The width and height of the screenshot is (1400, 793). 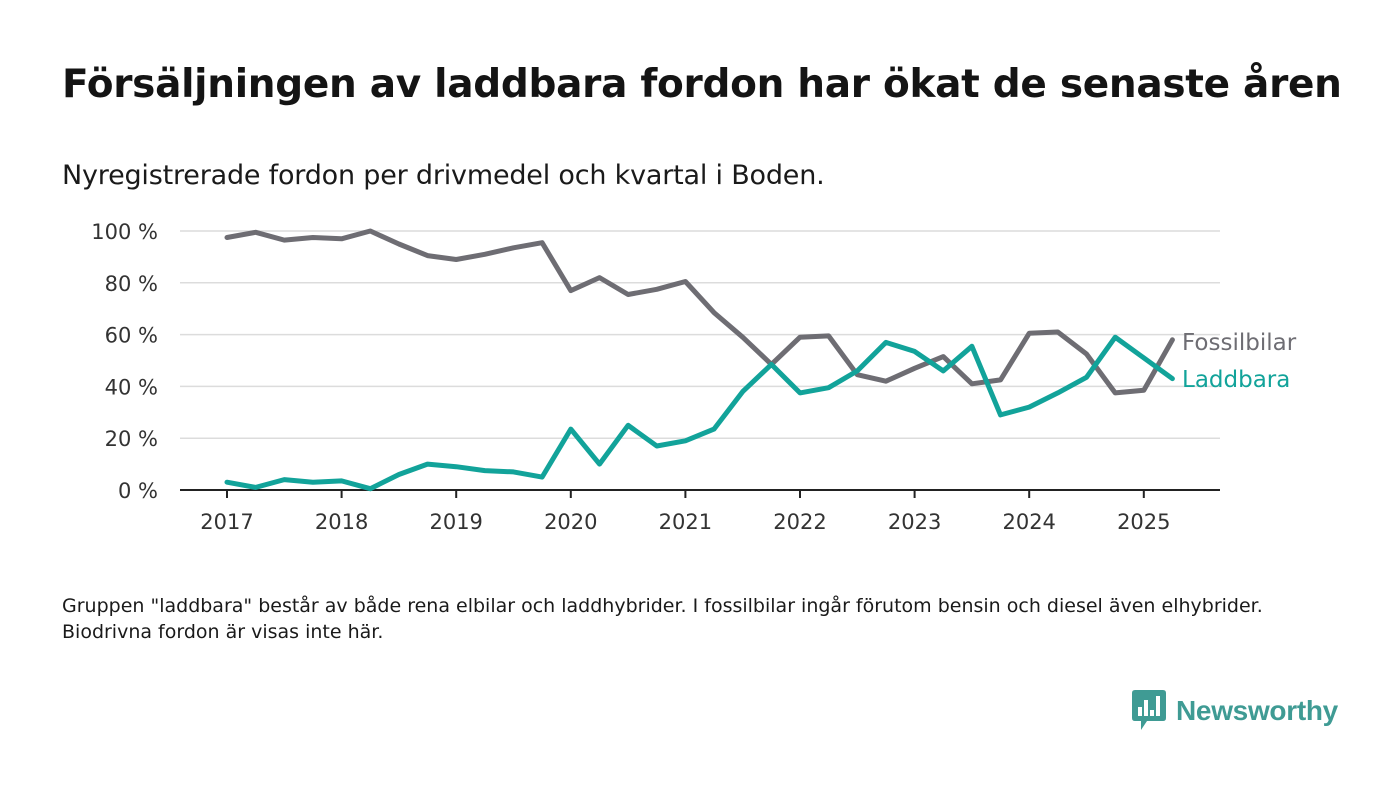 I want to click on series-label-fossilbilar: Fossilbilar, so click(x=1239, y=343).